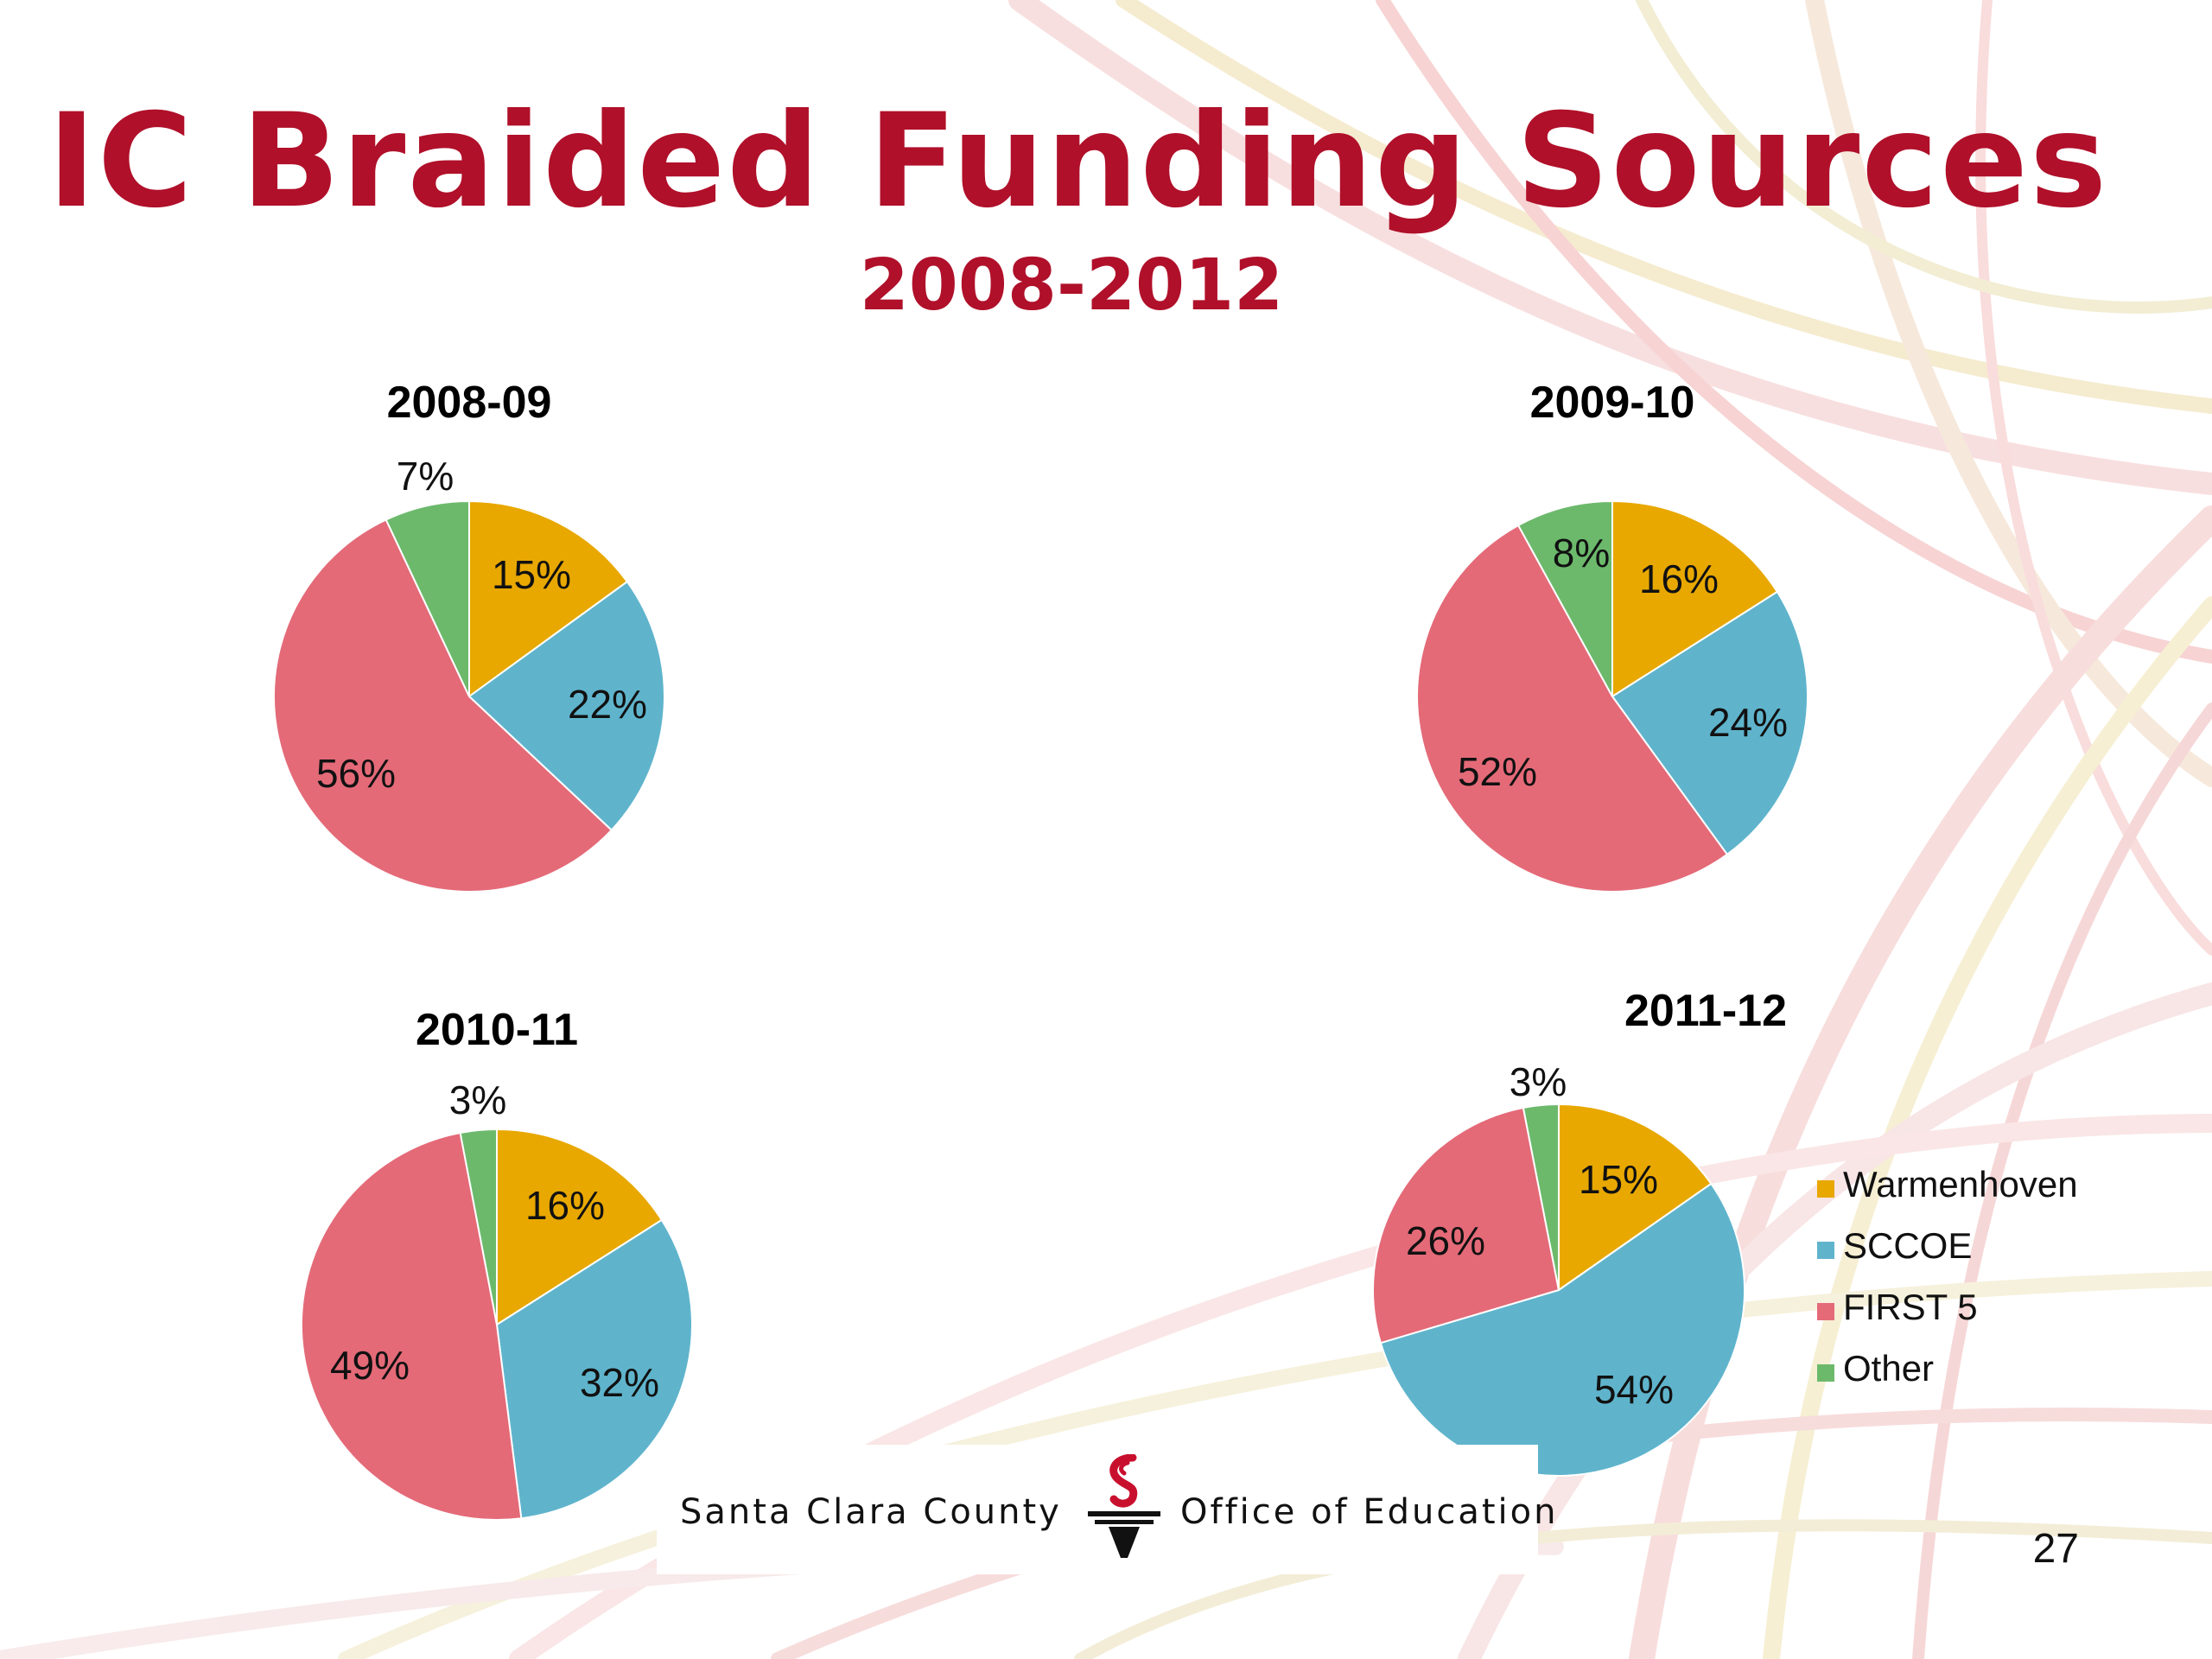  What do you see at coordinates (1071, 286) in the screenshot?
I see `slide-subtitle: 2008-2012` at bounding box center [1071, 286].